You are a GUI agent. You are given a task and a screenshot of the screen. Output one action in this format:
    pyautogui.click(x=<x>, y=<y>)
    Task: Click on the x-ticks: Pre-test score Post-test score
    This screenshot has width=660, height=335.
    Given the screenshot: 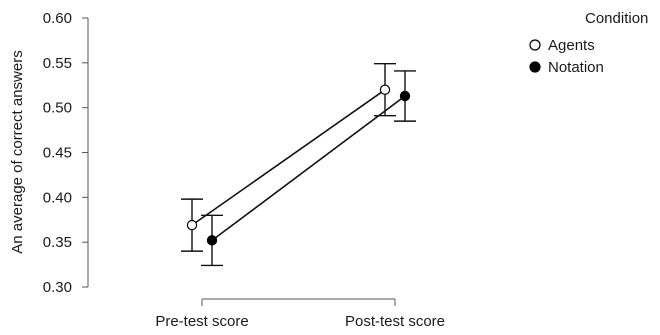 What is the action you would take?
    pyautogui.click(x=300, y=314)
    